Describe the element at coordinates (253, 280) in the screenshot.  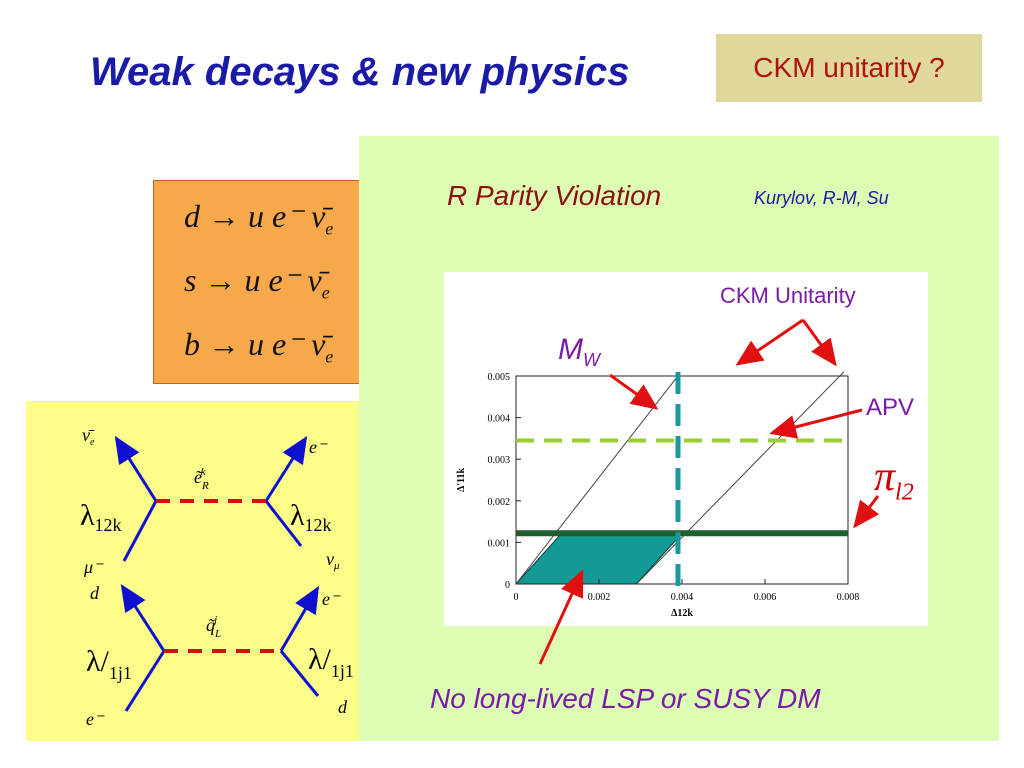
I see `decay-eq-2: s → u e⁻ ν̄` at that location.